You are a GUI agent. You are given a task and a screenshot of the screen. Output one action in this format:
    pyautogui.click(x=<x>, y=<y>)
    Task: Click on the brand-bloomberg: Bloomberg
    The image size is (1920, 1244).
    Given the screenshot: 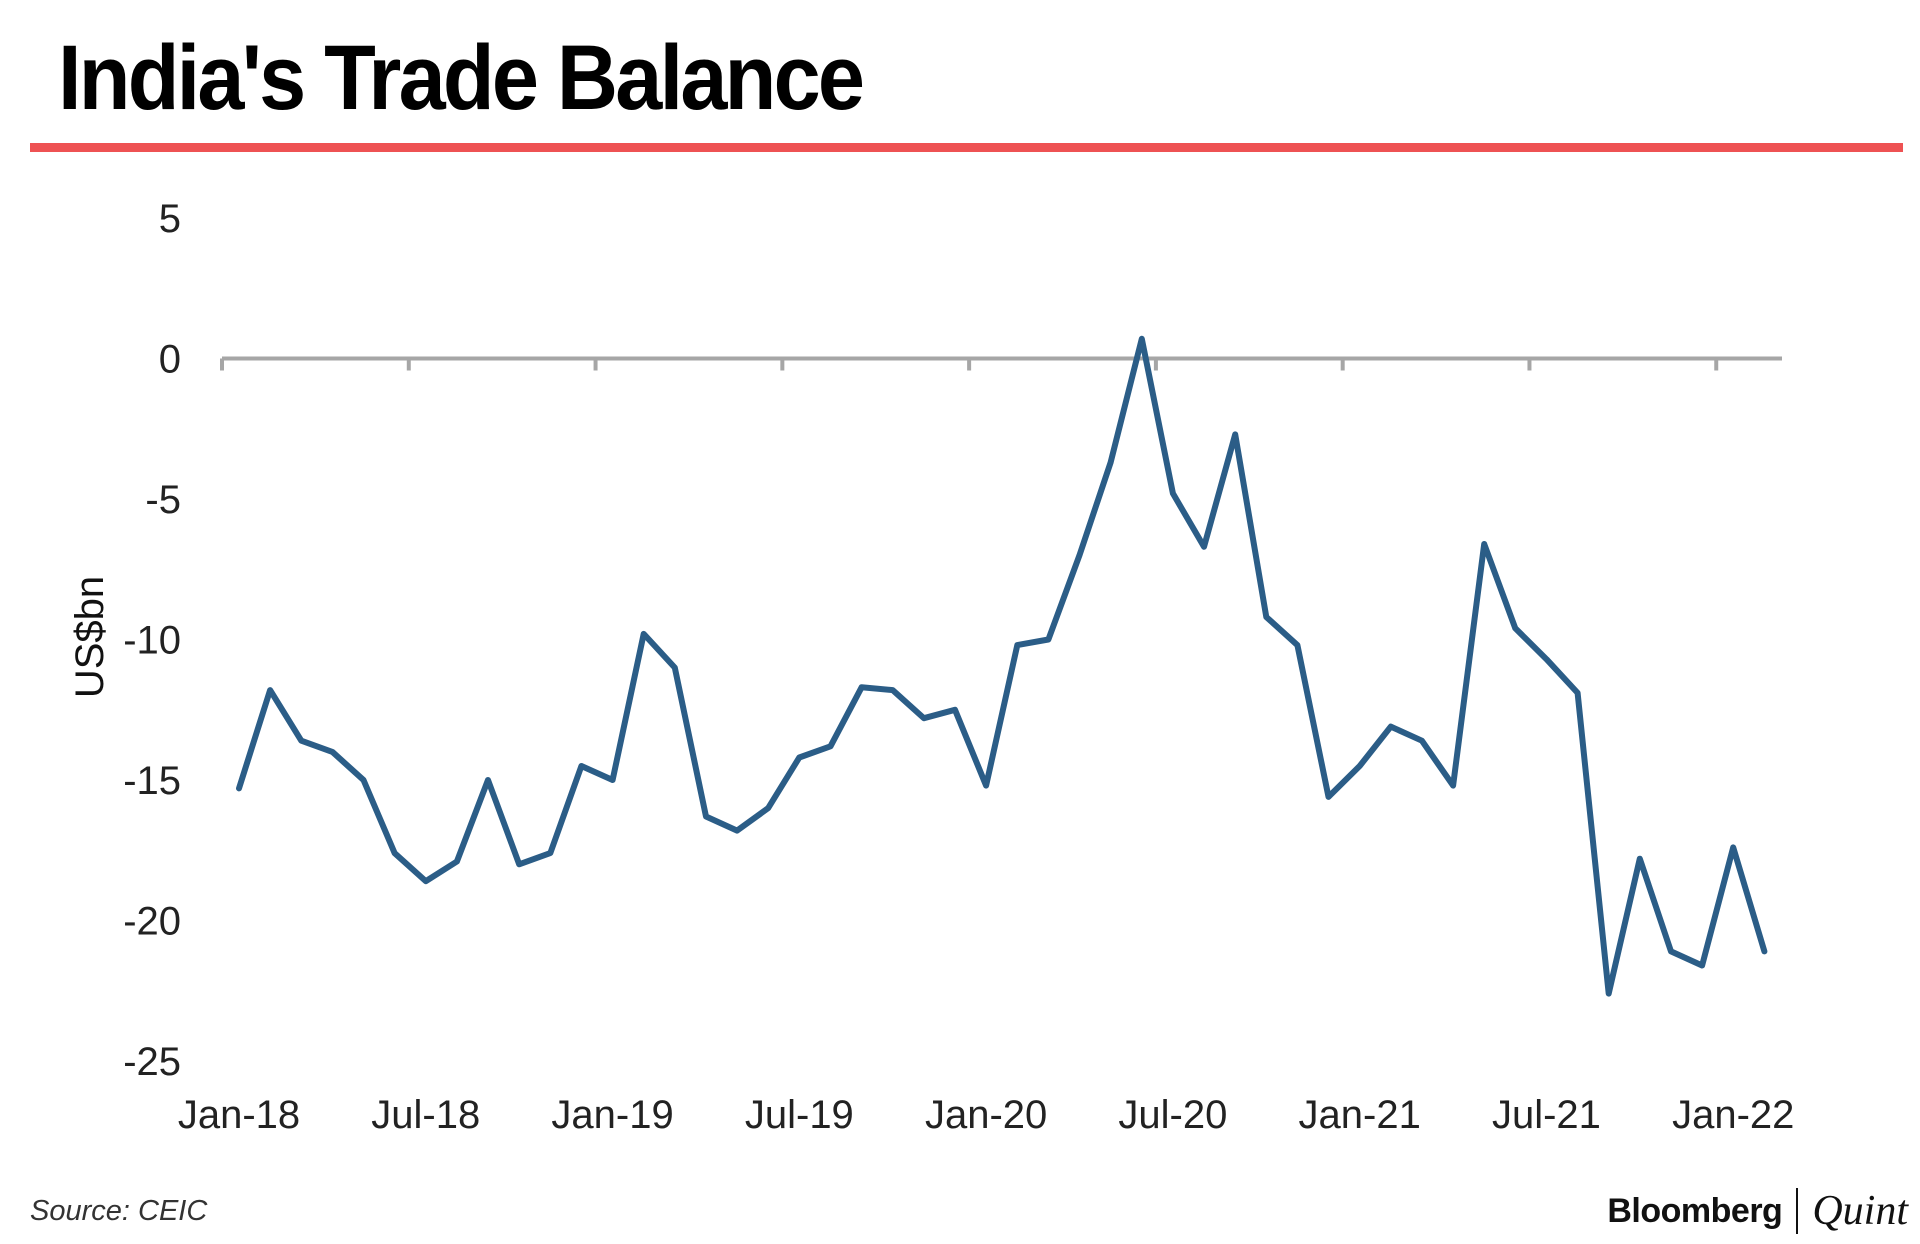 What is the action you would take?
    pyautogui.click(x=1695, y=1210)
    